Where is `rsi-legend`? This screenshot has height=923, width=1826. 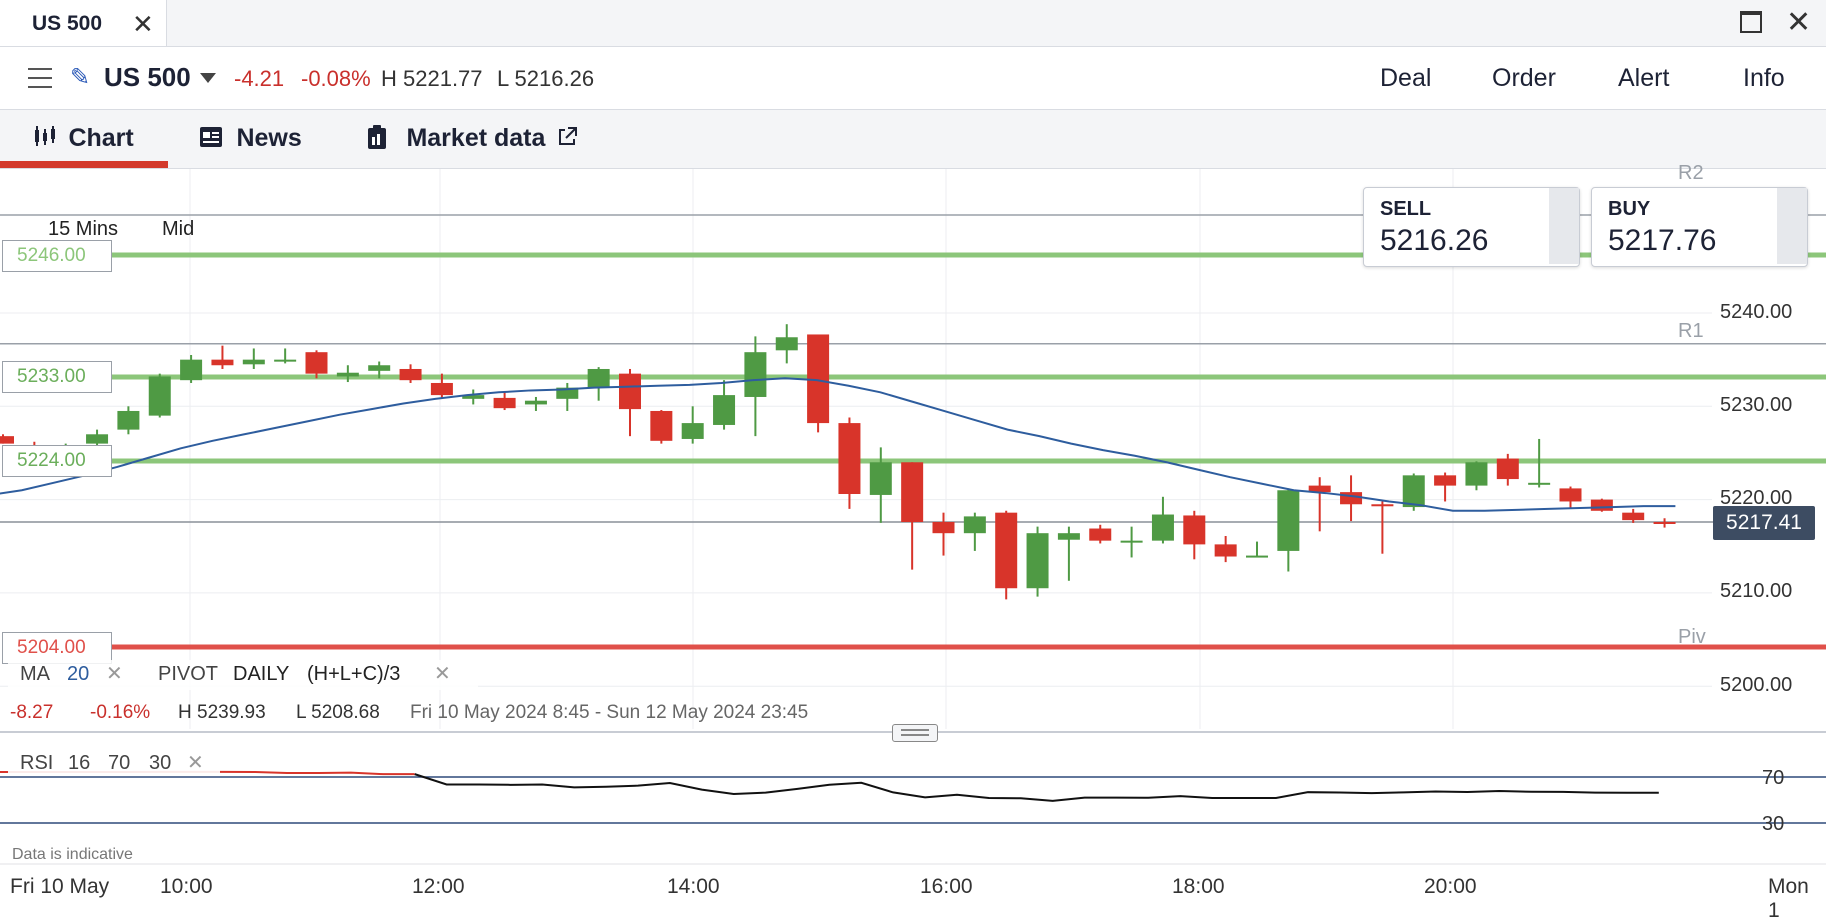 rsi-legend is located at coordinates (114, 761).